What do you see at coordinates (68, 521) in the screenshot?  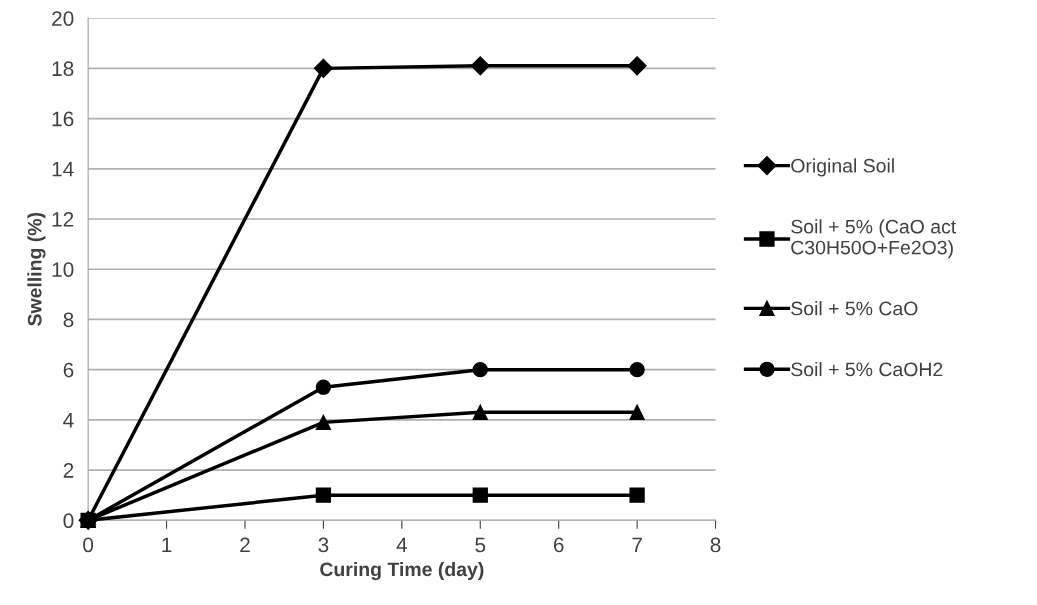 I see `y-tick-label: 0` at bounding box center [68, 521].